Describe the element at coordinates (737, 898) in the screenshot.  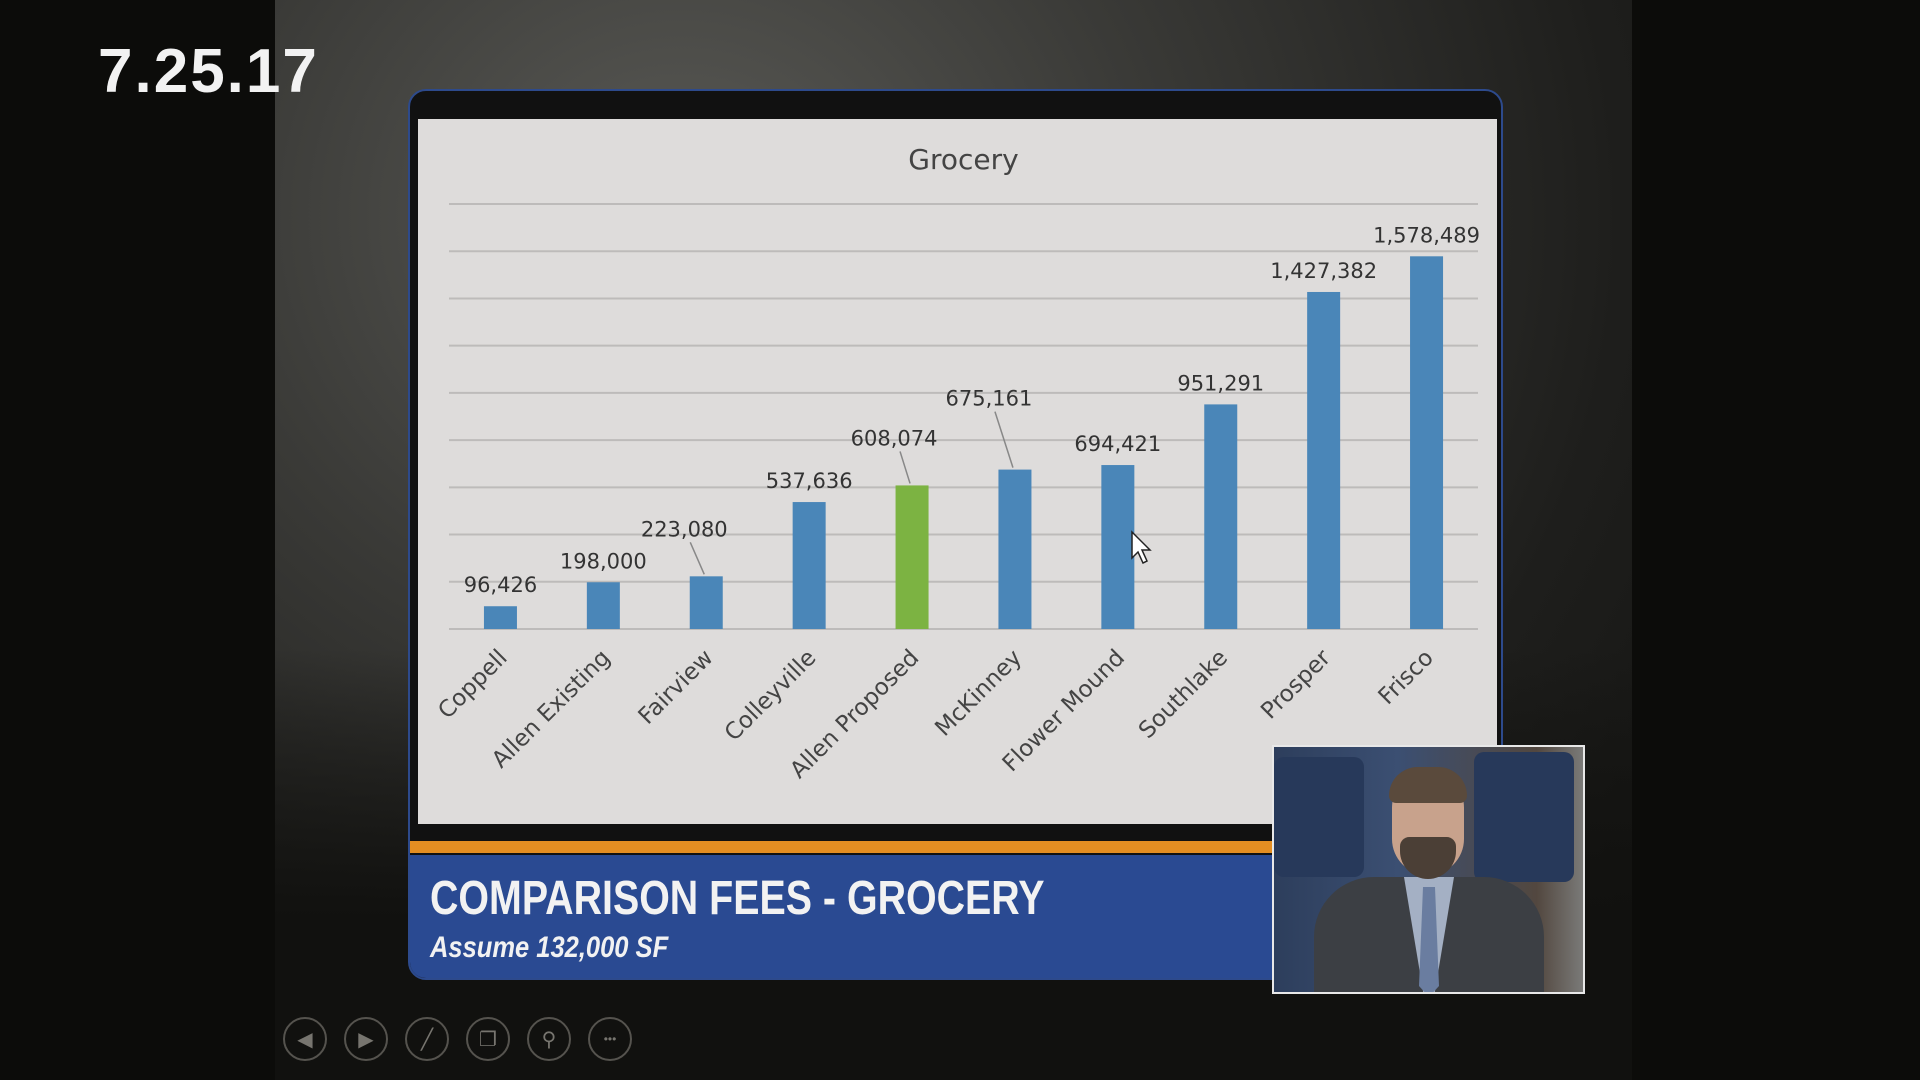
I see `slide-title: COMPARISON FEES - GROCERY` at that location.